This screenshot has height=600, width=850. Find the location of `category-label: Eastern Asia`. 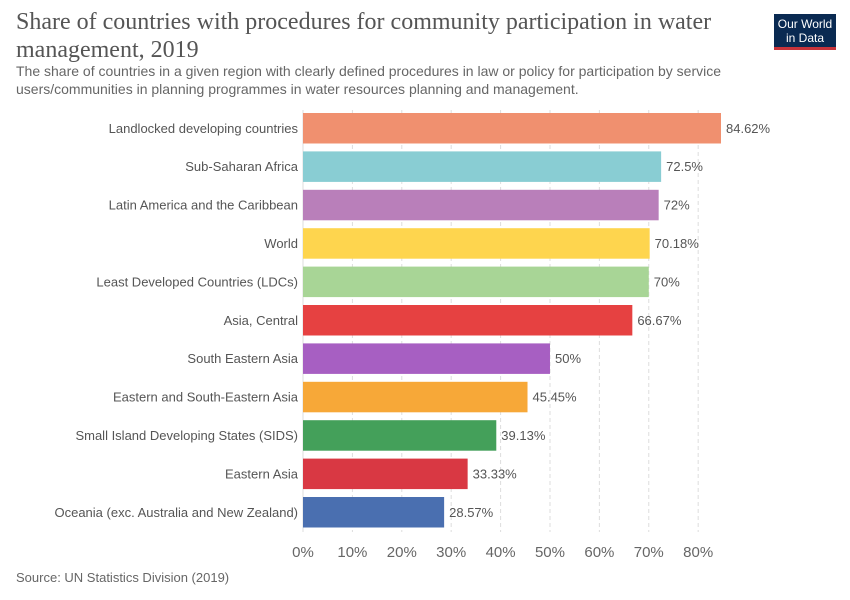

category-label: Eastern Asia is located at coordinates (262, 473).